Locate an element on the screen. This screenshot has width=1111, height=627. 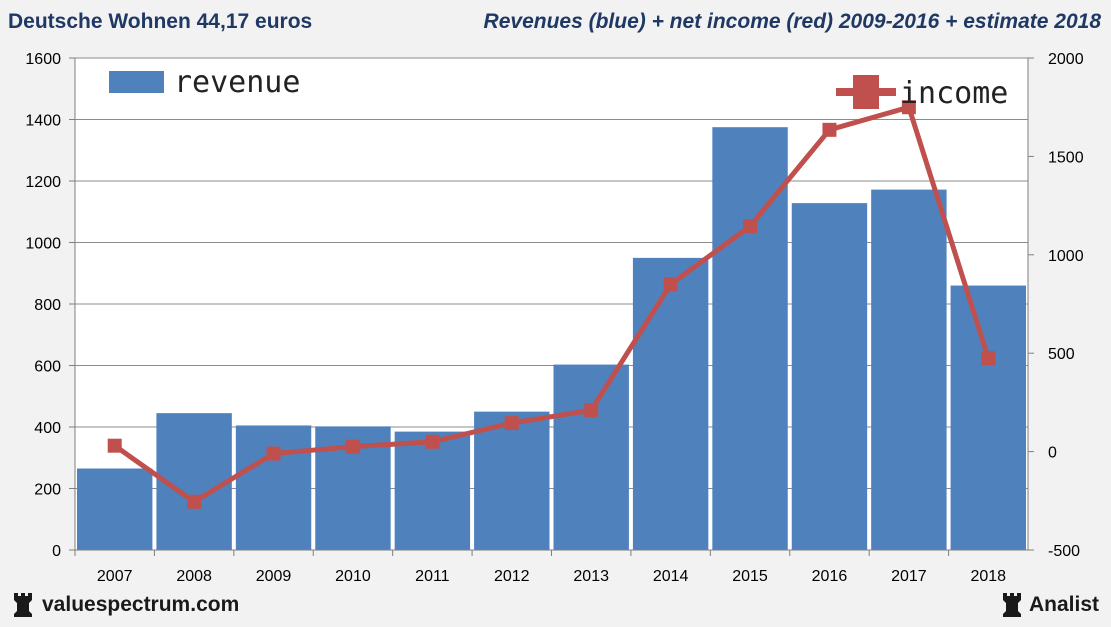
footer-left: valuespectrum.com is located at coordinates (125, 605).